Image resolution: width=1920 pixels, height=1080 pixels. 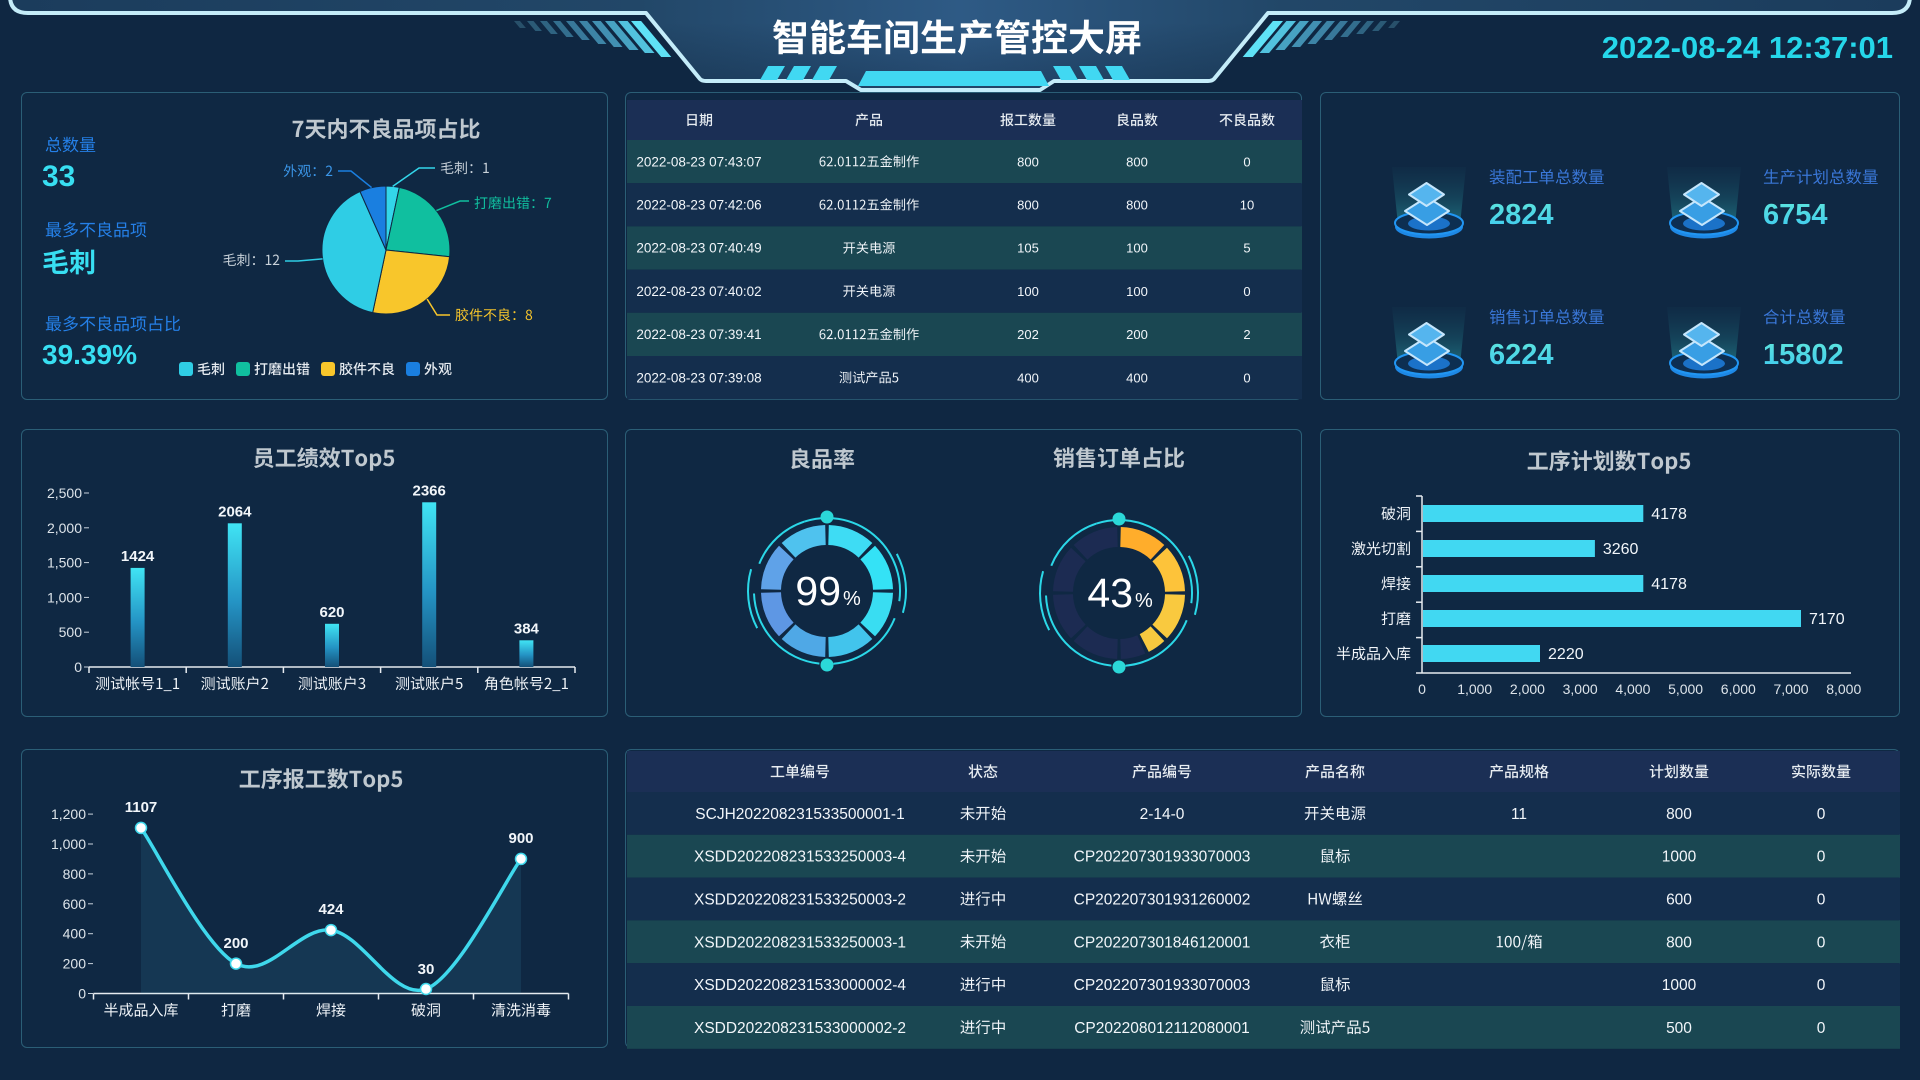 I want to click on svg-text: 620, so click(x=331, y=612).